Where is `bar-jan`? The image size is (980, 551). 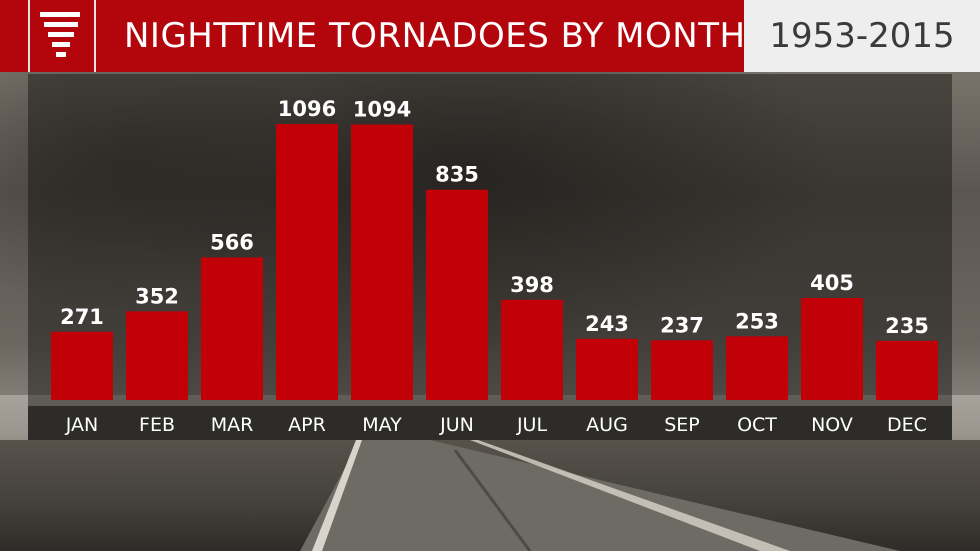
bar-jan is located at coordinates (82, 365).